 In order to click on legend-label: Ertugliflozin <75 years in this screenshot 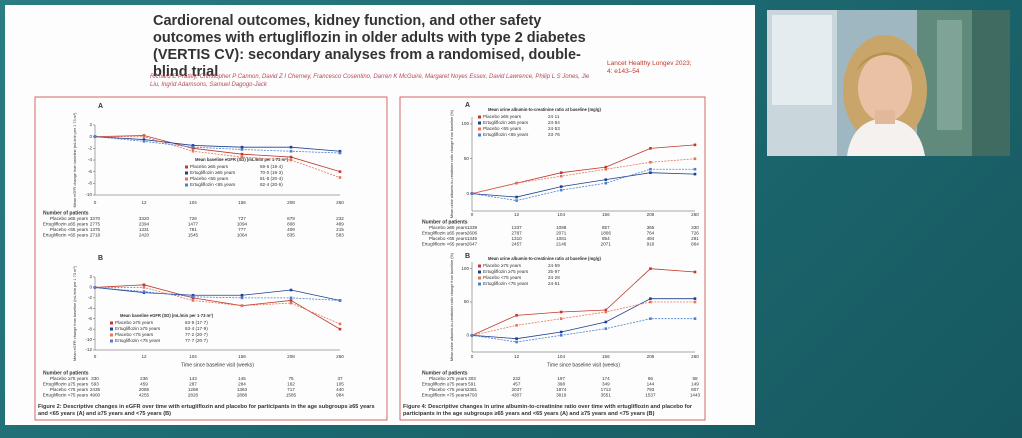, I will do `click(506, 283)`.